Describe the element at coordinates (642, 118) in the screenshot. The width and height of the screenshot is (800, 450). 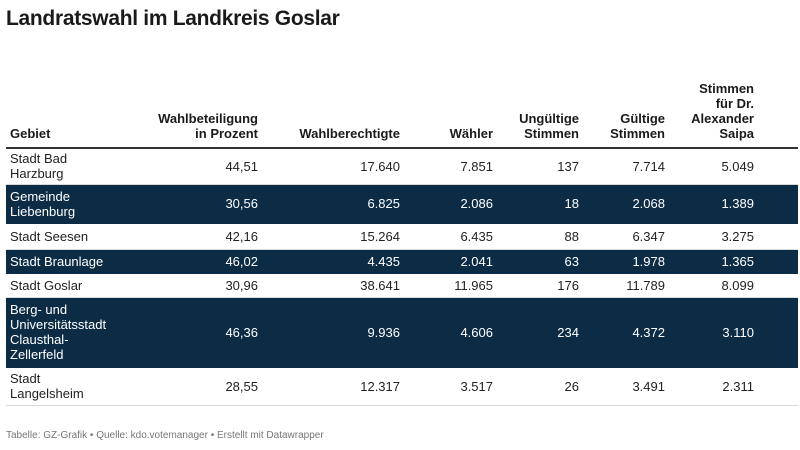
I see `column-header-line: Gültige` at that location.